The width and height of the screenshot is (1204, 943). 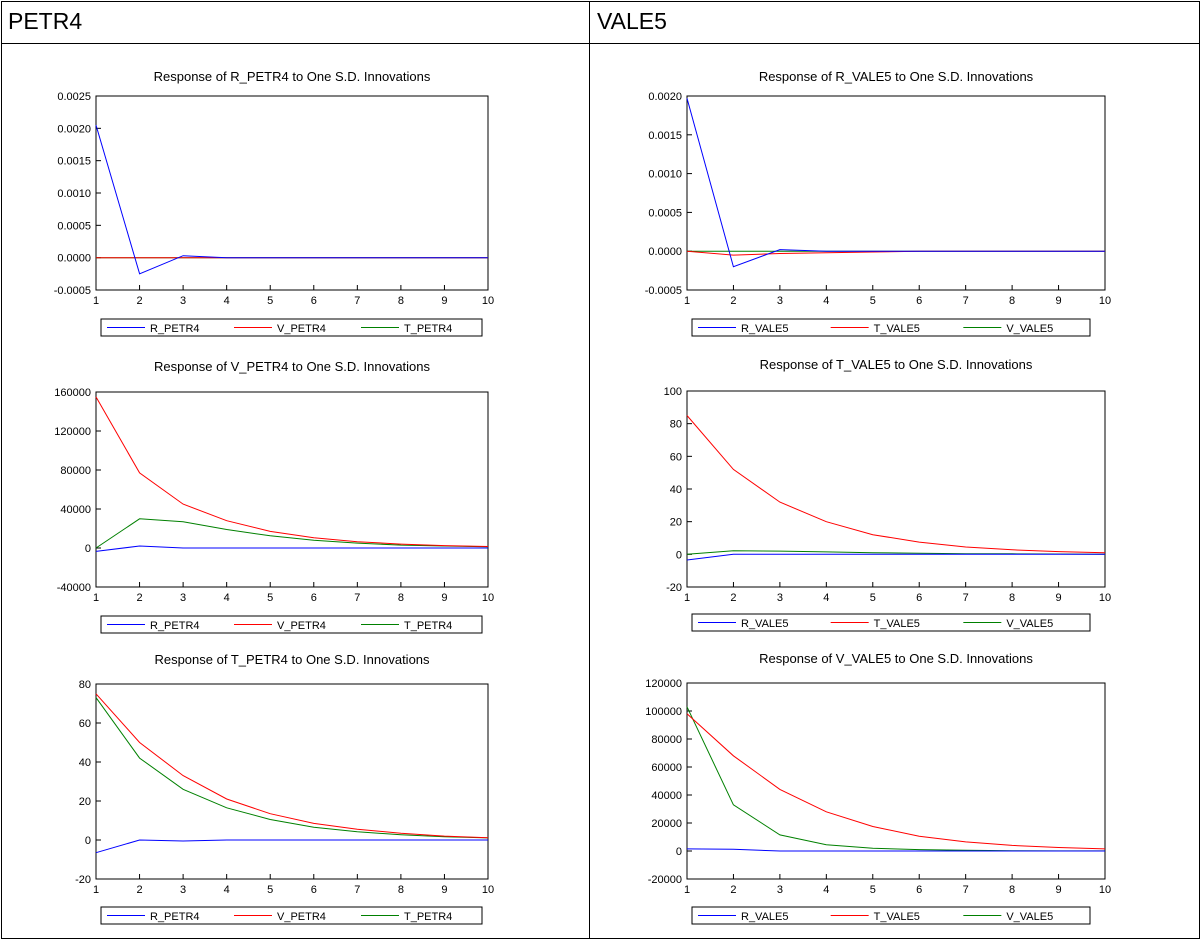 What do you see at coordinates (74, 588) in the screenshot?
I see `y-tick-label: -40000` at bounding box center [74, 588].